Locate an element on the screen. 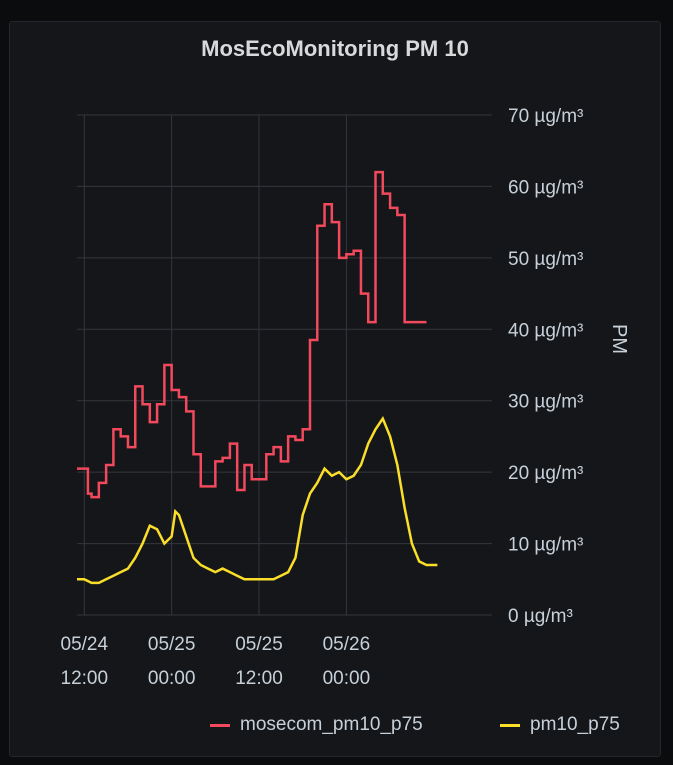 Image resolution: width=673 pixels, height=765 pixels. legend-item-mosecom-pm10-p75: mosecom_pm10_p75 is located at coordinates (316, 725).